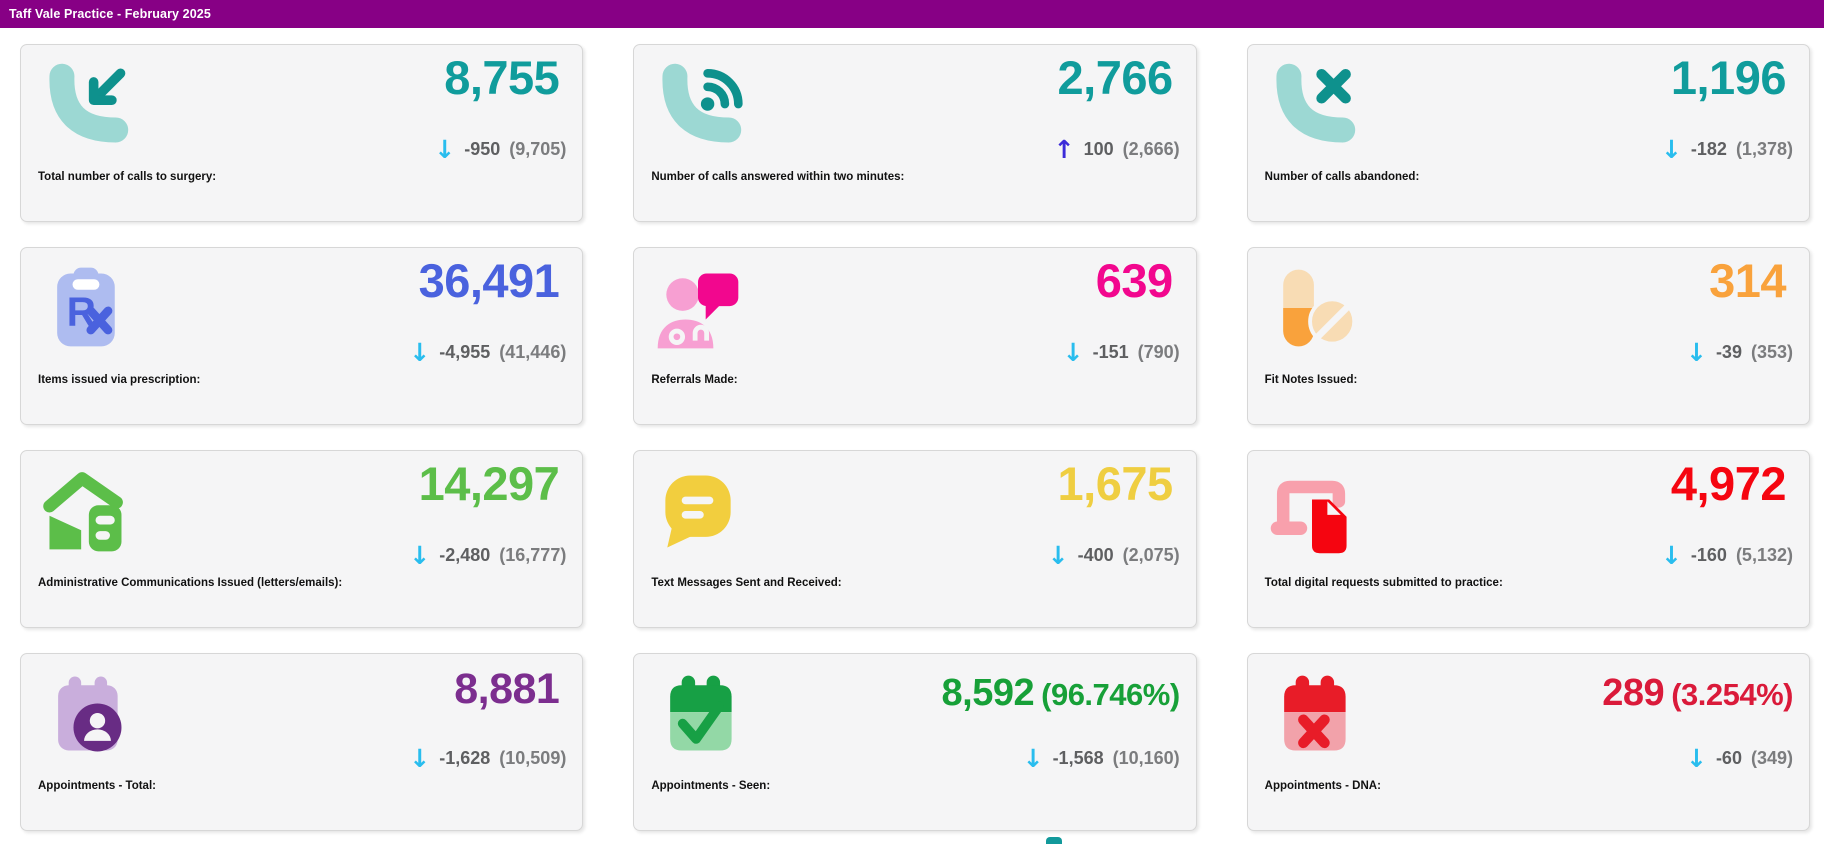 This screenshot has width=1824, height=844. Describe the element at coordinates (1119, 483) in the screenshot. I see `metric-value: 1,675` at that location.